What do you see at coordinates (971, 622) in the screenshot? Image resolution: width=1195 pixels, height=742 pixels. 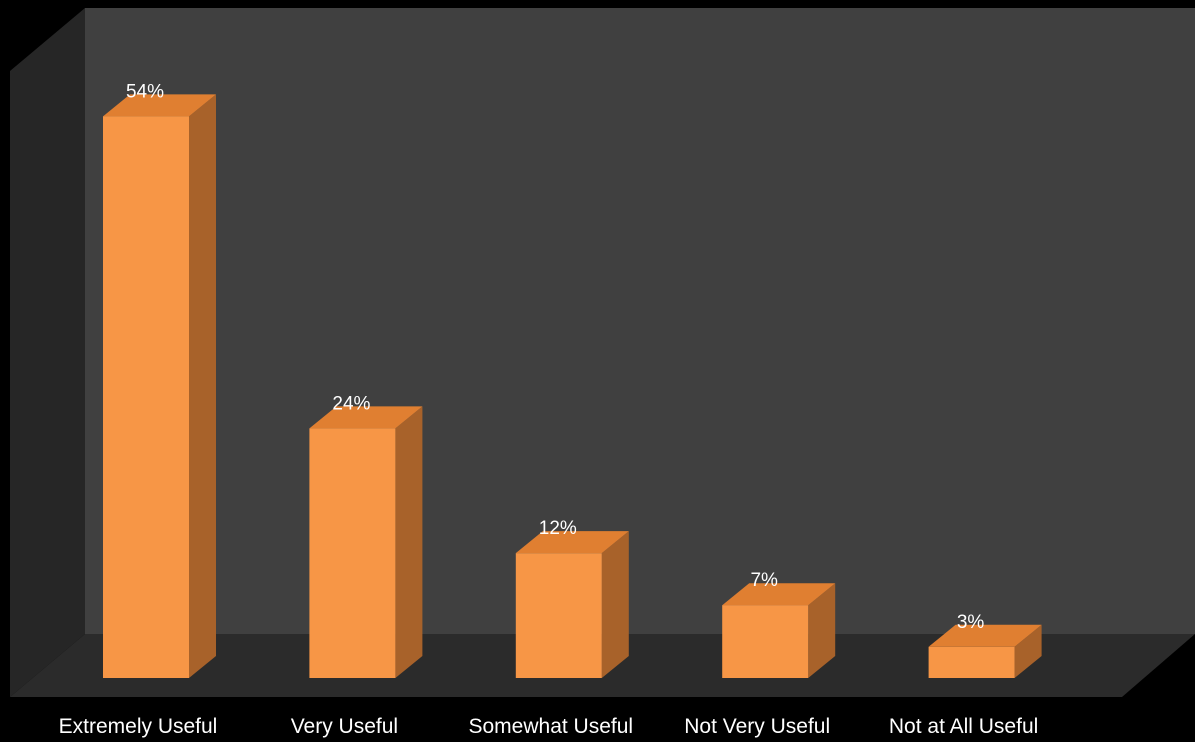 I see `data-label: 3%` at bounding box center [971, 622].